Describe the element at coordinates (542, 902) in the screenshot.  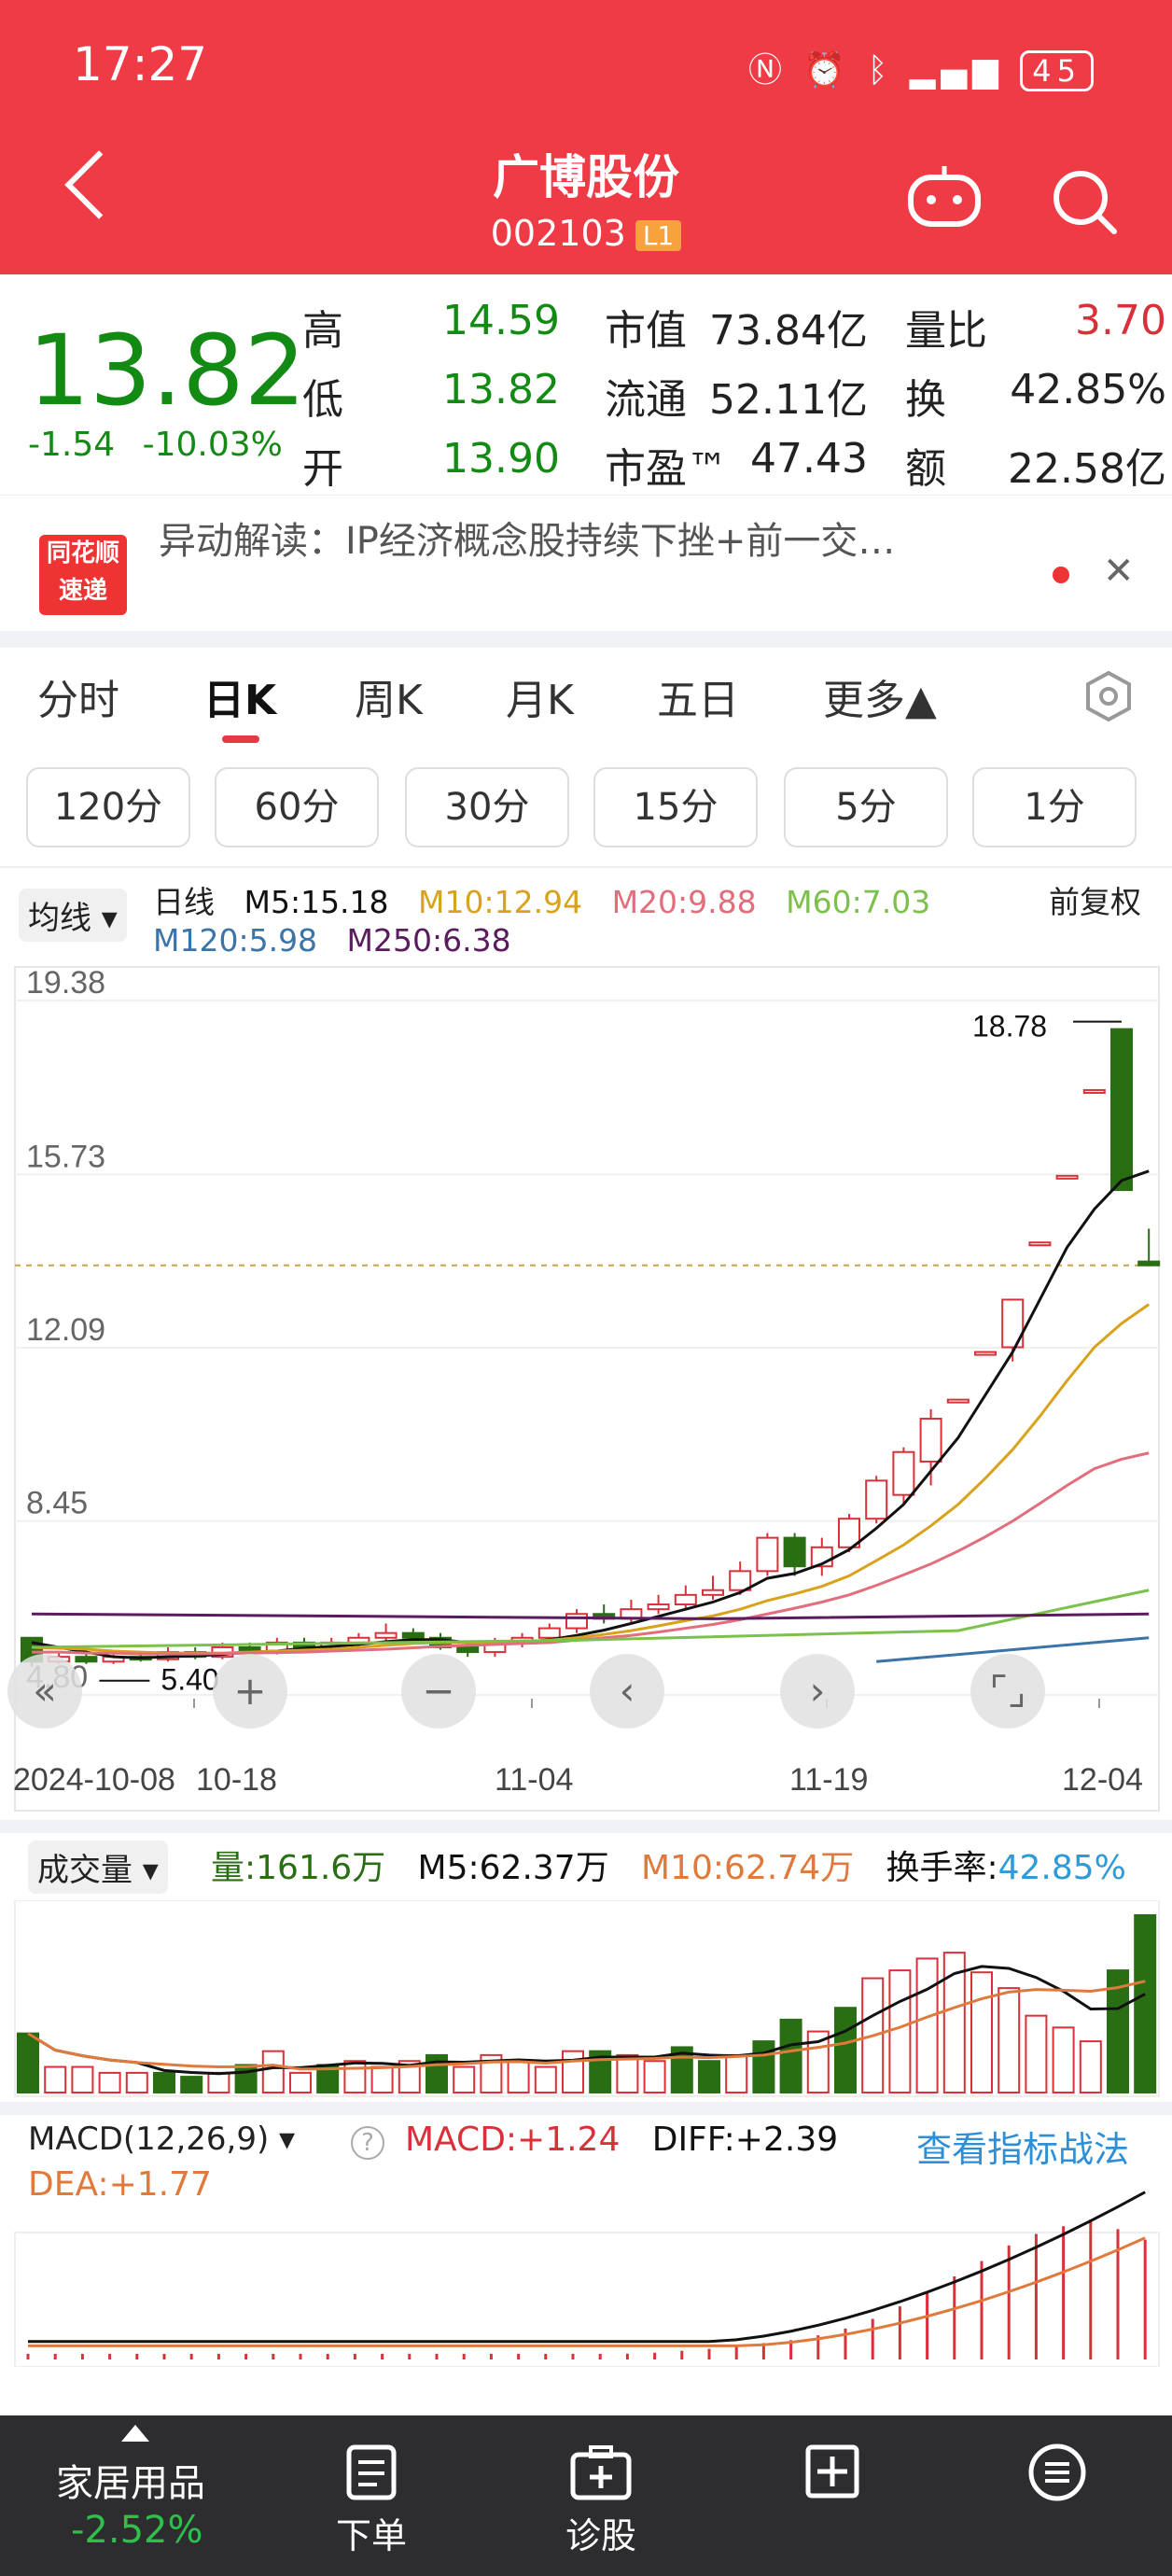
I see `ma-legend-row1: 日线 M5:15.18 M10:12.94 M20:9.88 M60:7.03` at that location.